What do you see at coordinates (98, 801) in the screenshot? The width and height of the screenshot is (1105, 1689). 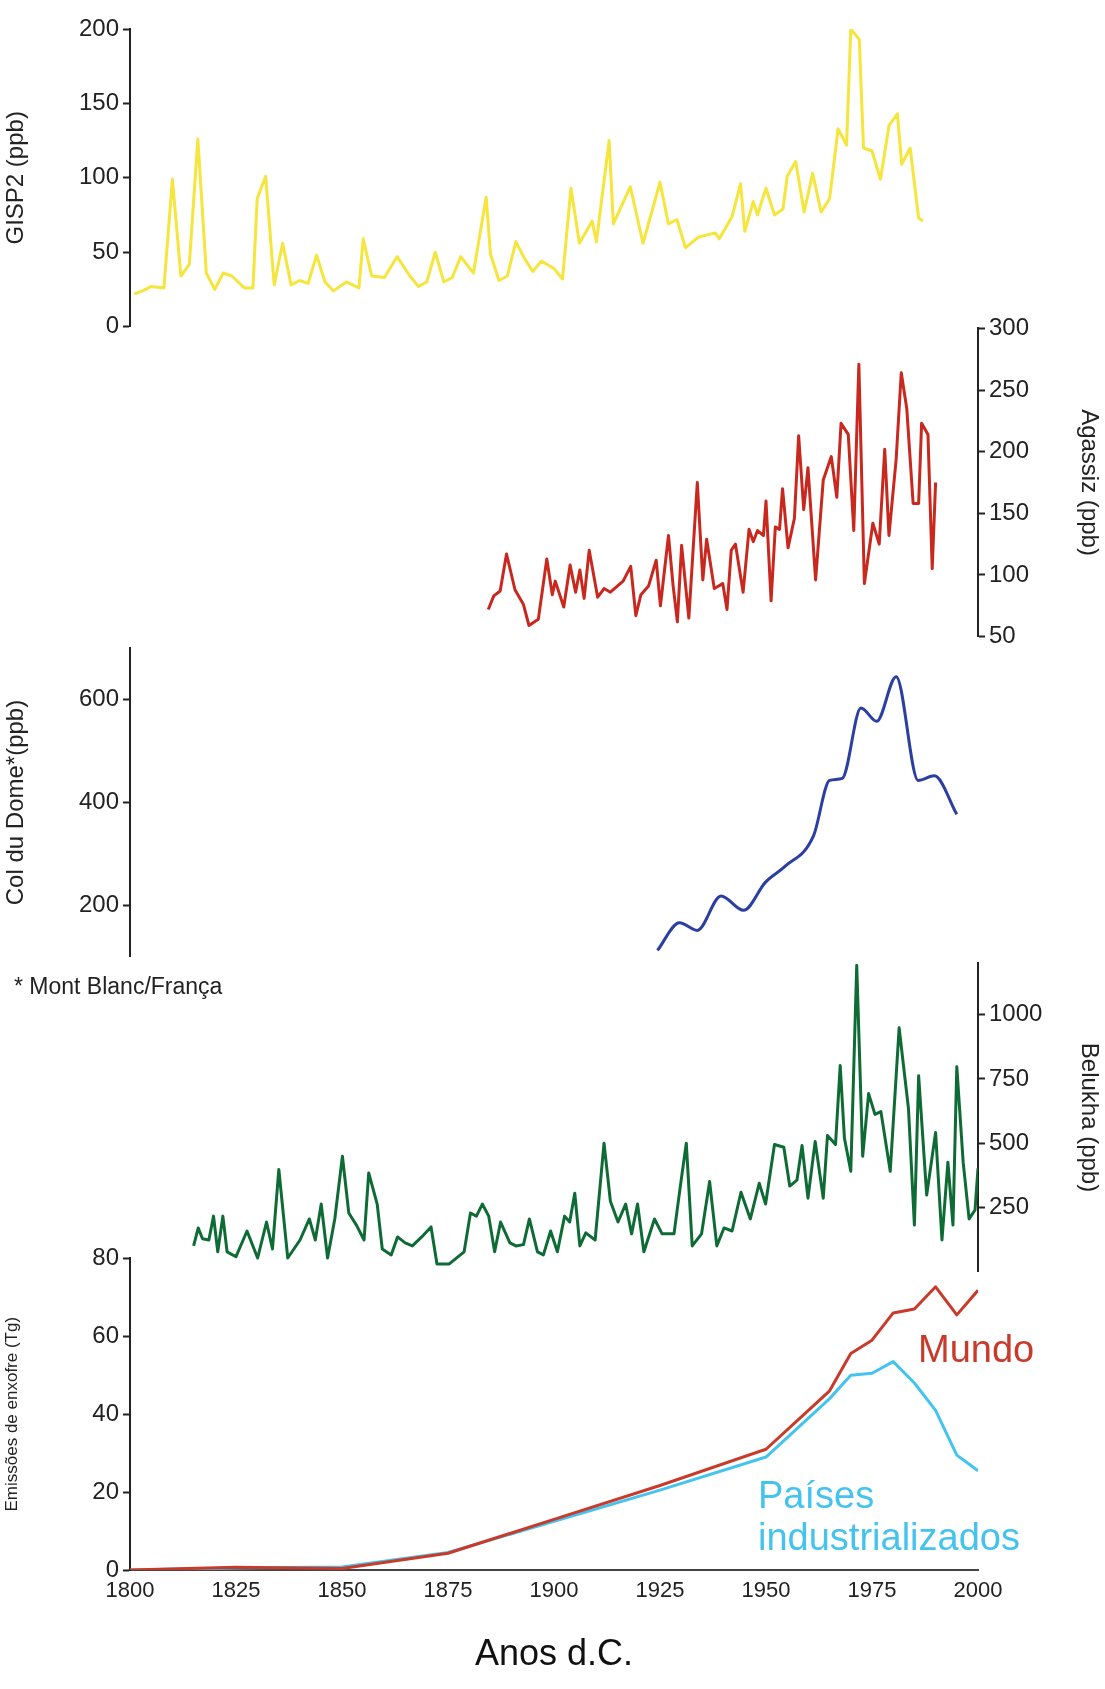 I see `y-tick-label: 400` at bounding box center [98, 801].